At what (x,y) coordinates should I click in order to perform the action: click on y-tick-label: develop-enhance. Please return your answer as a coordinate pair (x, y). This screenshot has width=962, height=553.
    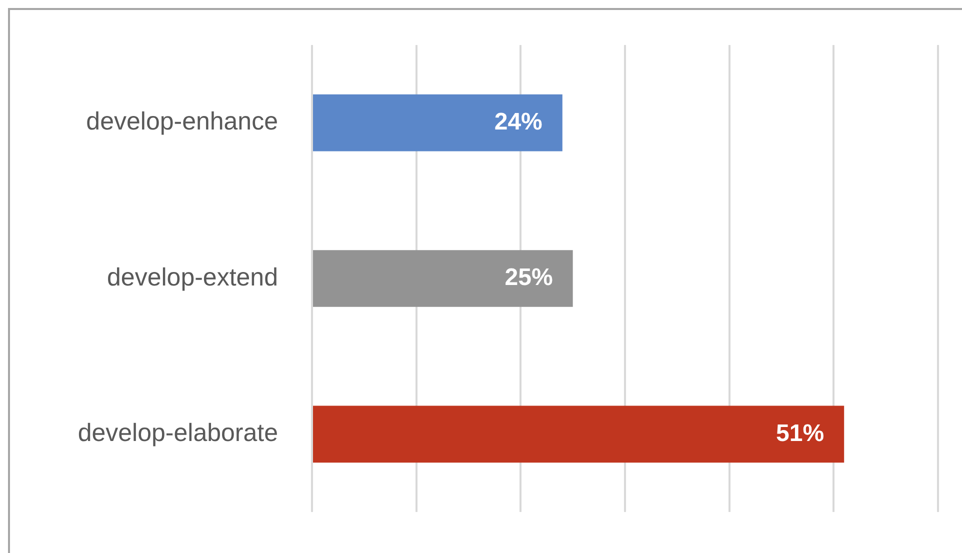
    Looking at the image, I should click on (182, 122).